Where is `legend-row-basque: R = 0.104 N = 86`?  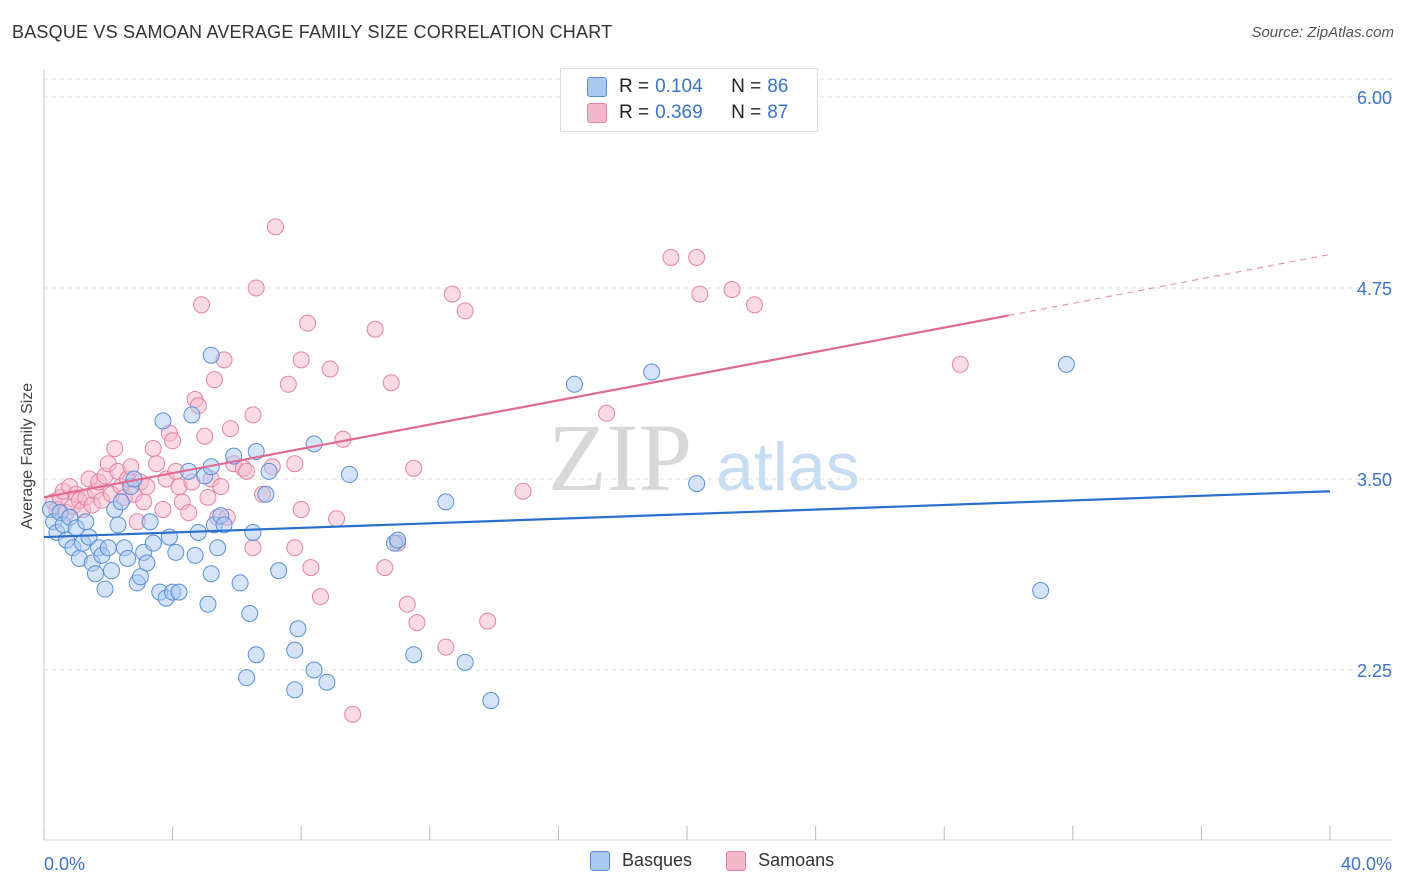
legend-row-basque: R = 0.104 N = 86 is located at coordinates (687, 87).